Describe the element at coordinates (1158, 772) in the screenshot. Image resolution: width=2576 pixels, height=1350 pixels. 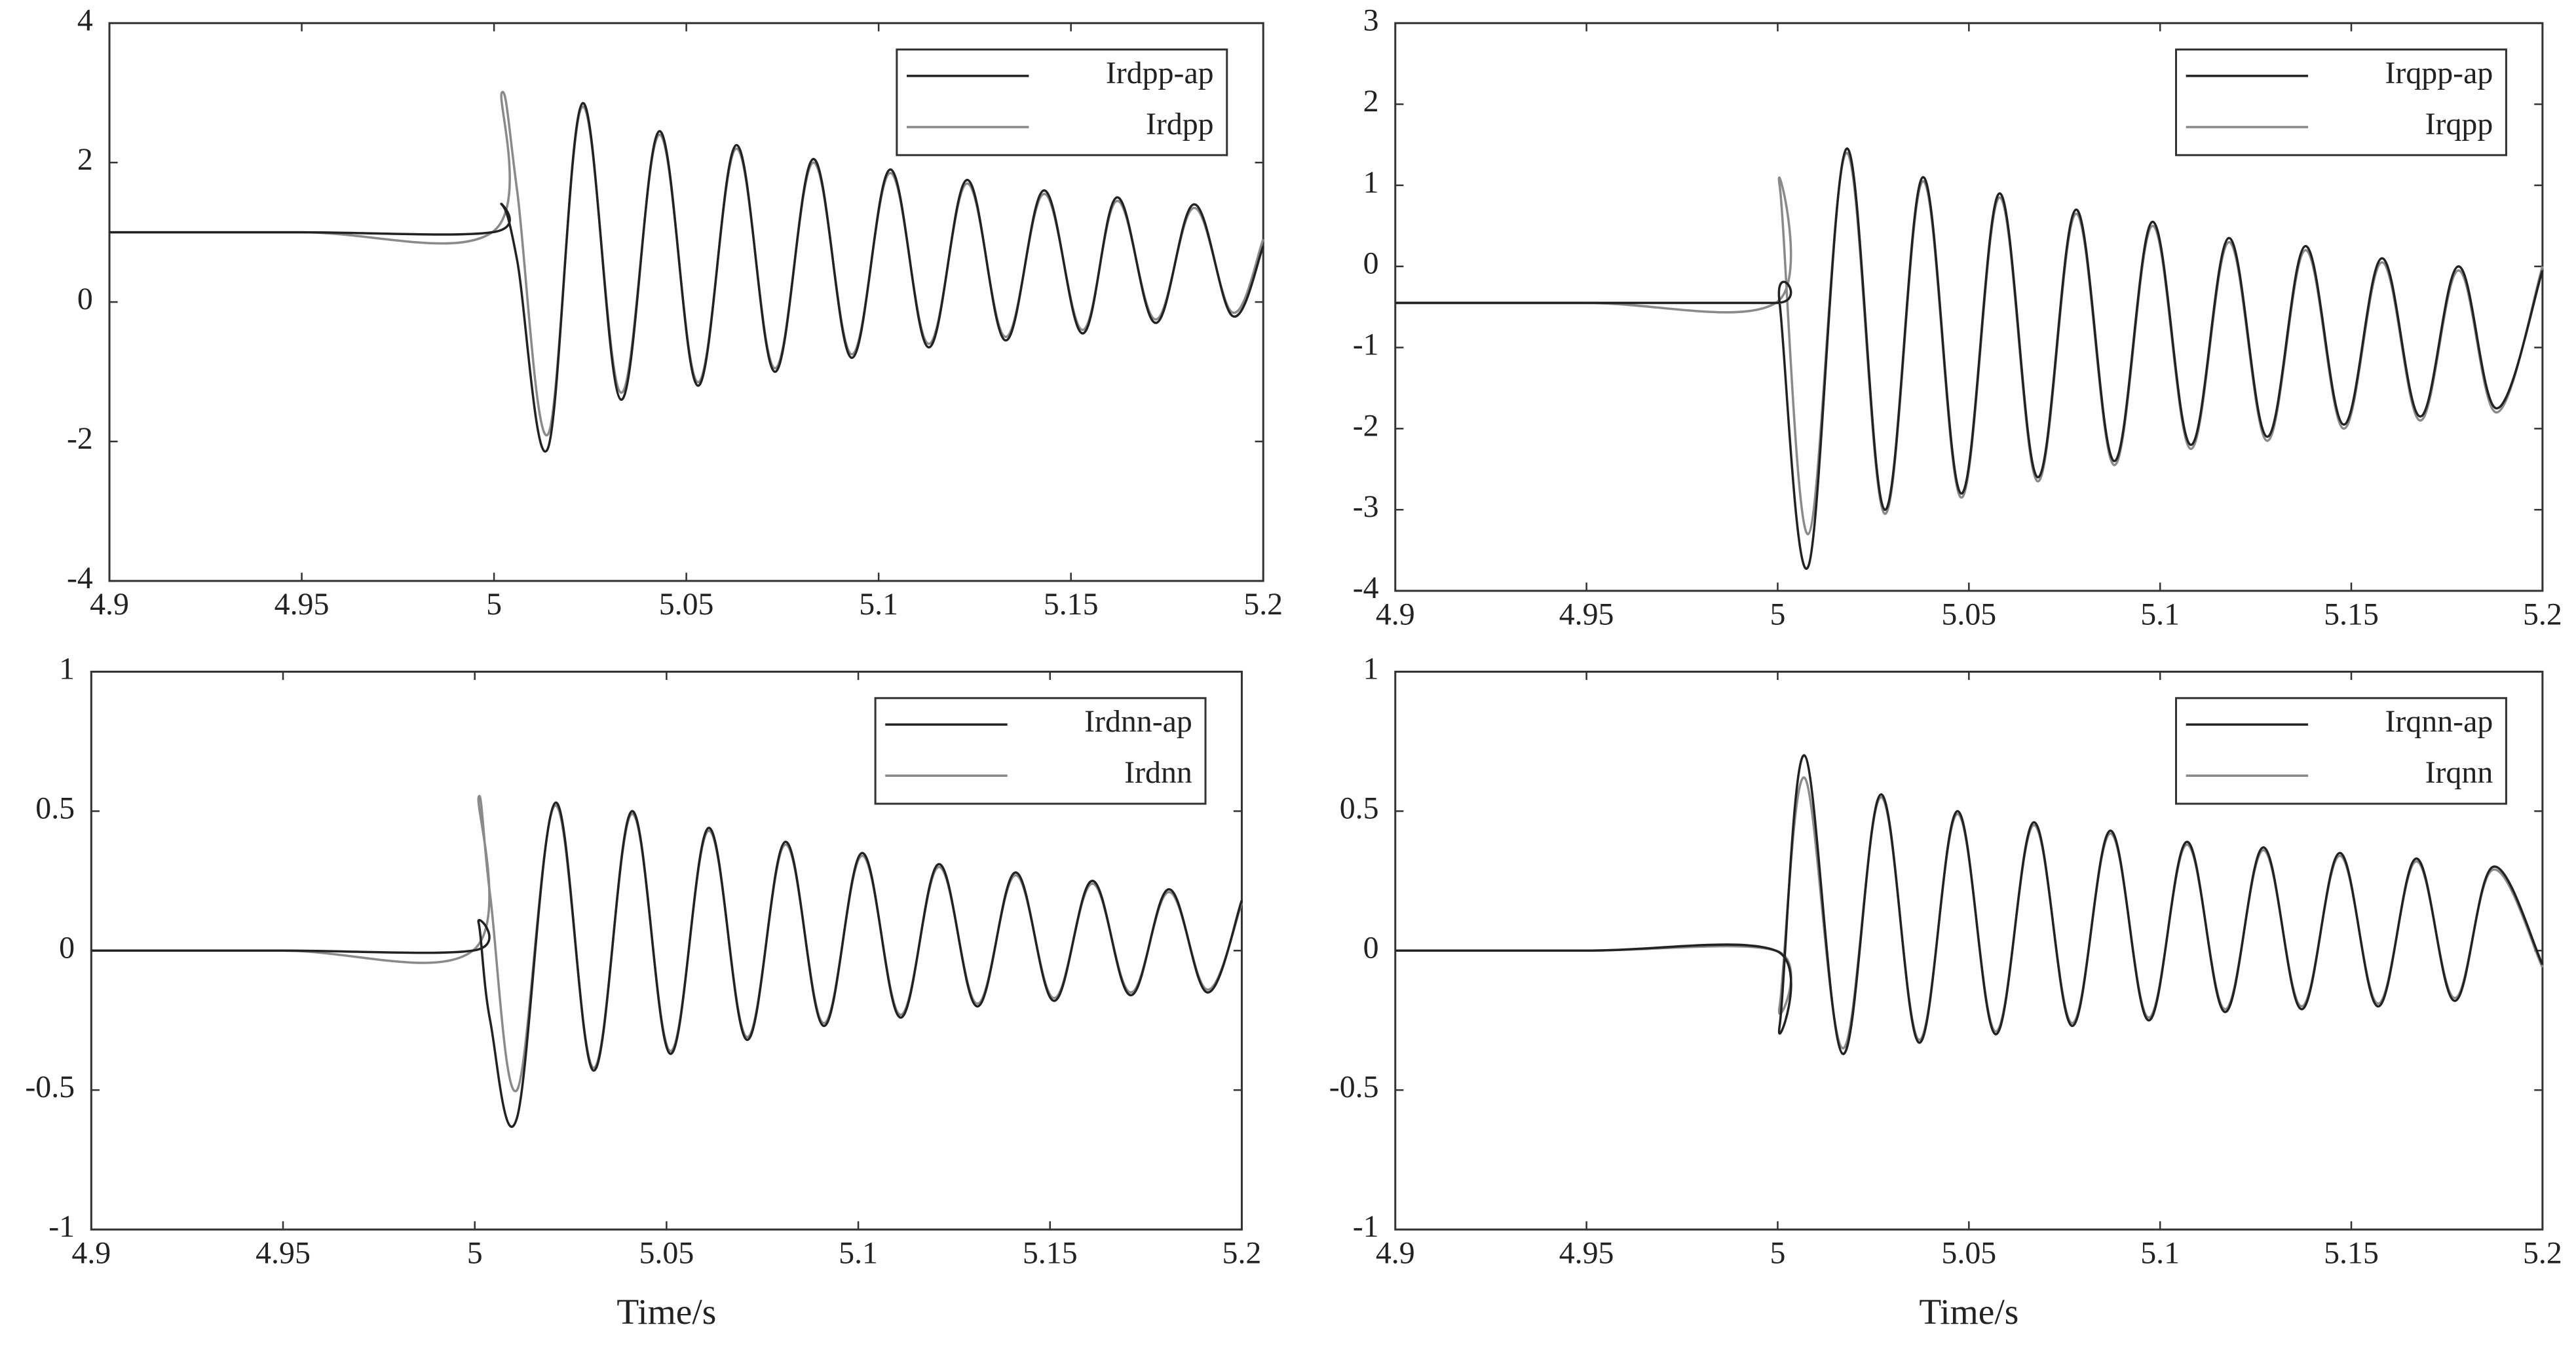
I see `legend-label: Irdnn` at that location.